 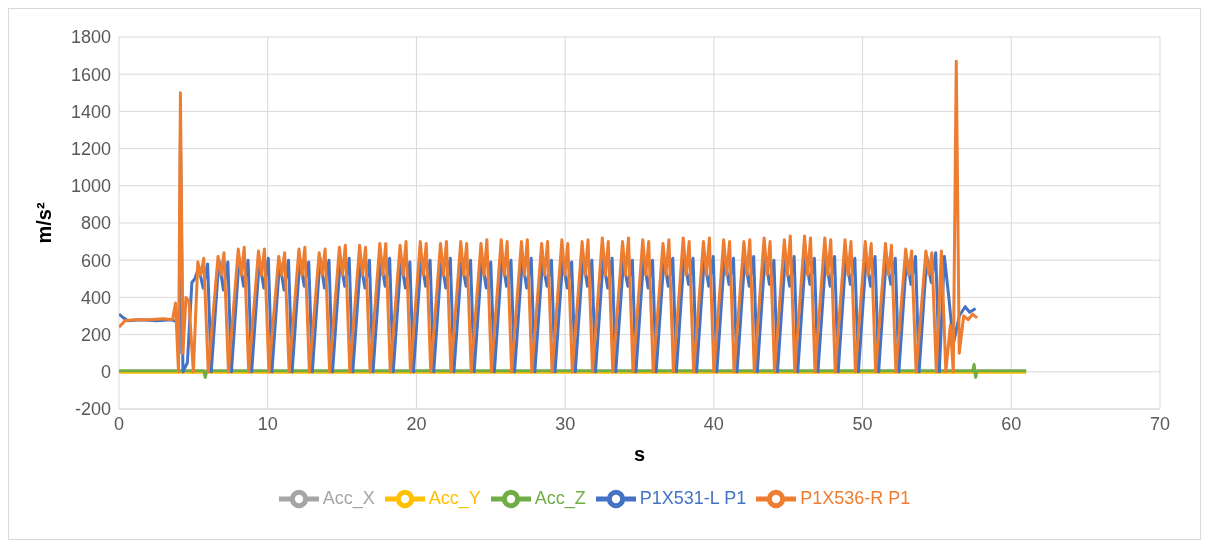 What do you see at coordinates (713, 423) in the screenshot?
I see `x-tick-label: 40` at bounding box center [713, 423].